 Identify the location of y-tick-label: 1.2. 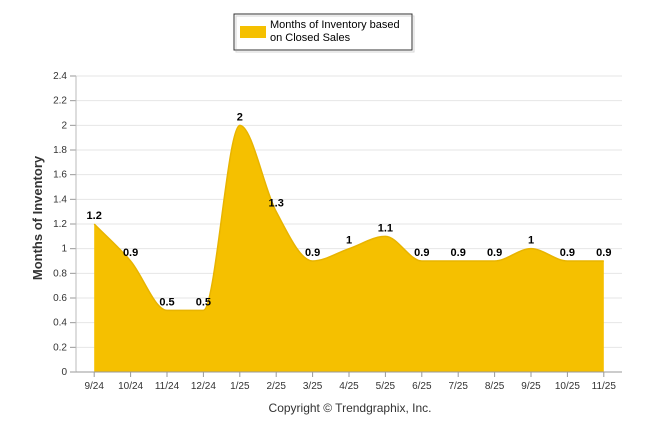
(60, 224).